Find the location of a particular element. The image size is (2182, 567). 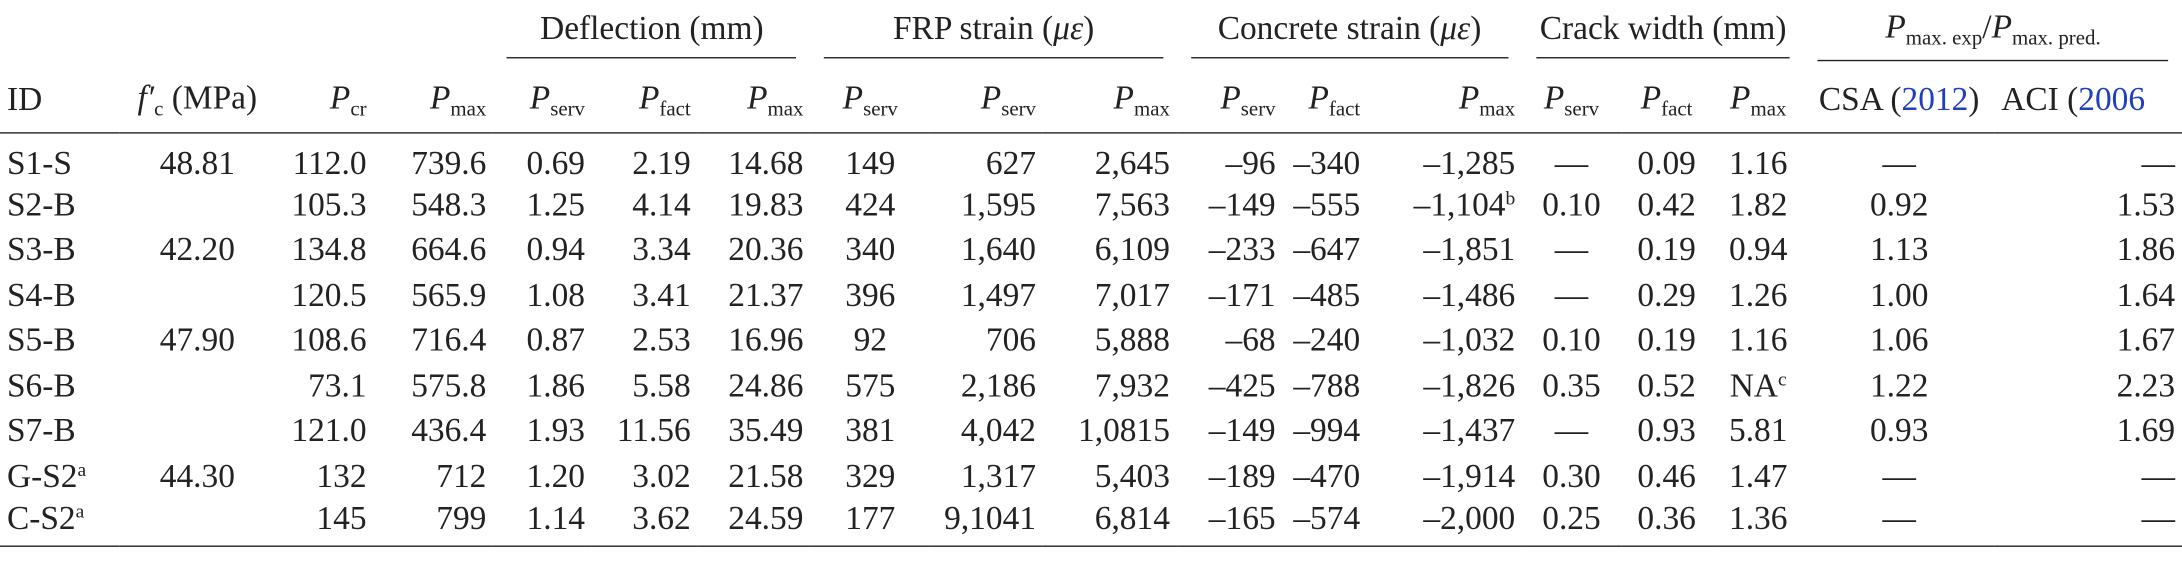

cell-text: 16.96 is located at coordinates (766, 341).